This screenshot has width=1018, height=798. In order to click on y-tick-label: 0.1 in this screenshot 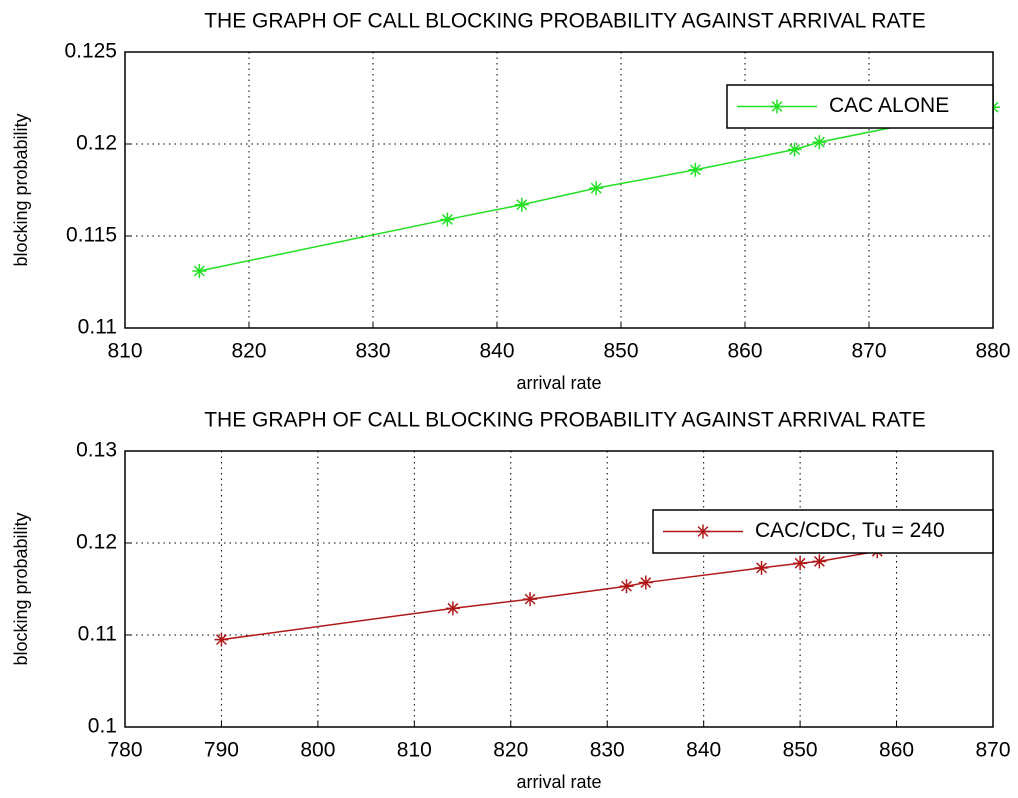, I will do `click(102, 726)`.